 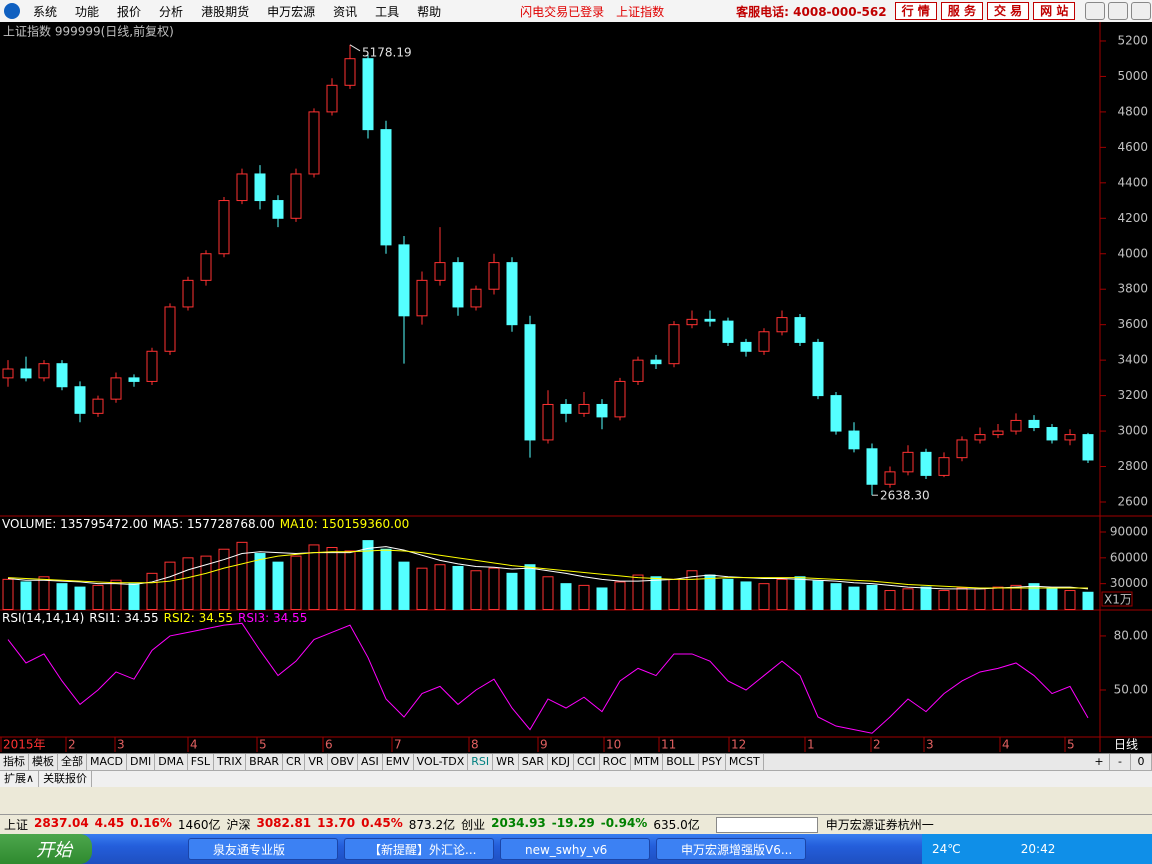 What do you see at coordinates (745, 762) in the screenshot?
I see `tab: MCST` at bounding box center [745, 762].